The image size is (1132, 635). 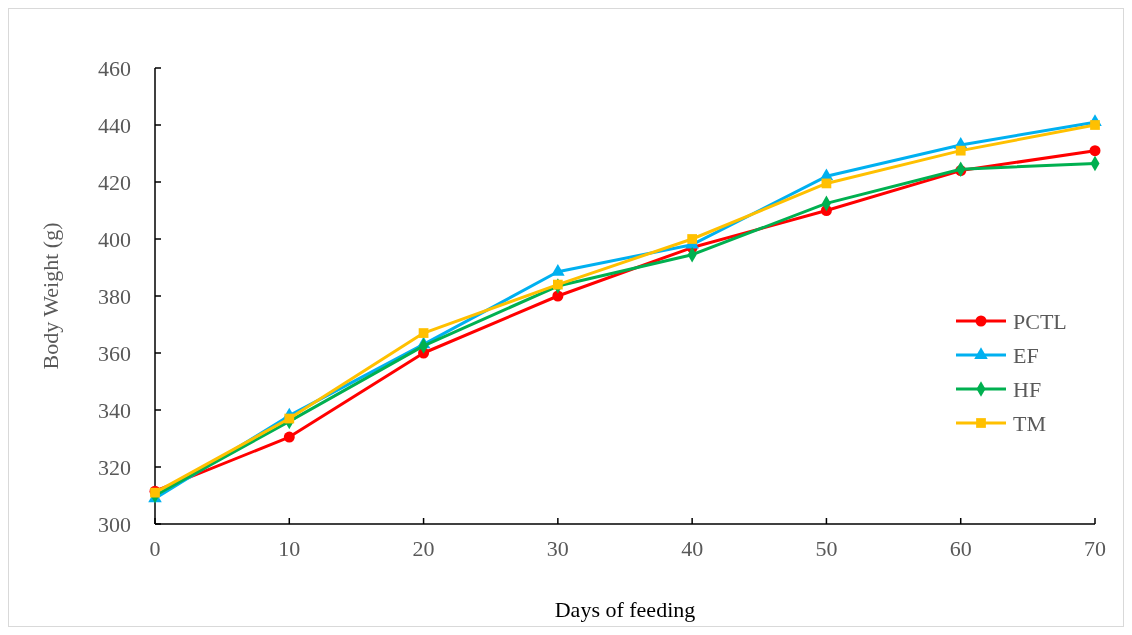 I want to click on x-tick-label: 20, so click(x=423, y=548).